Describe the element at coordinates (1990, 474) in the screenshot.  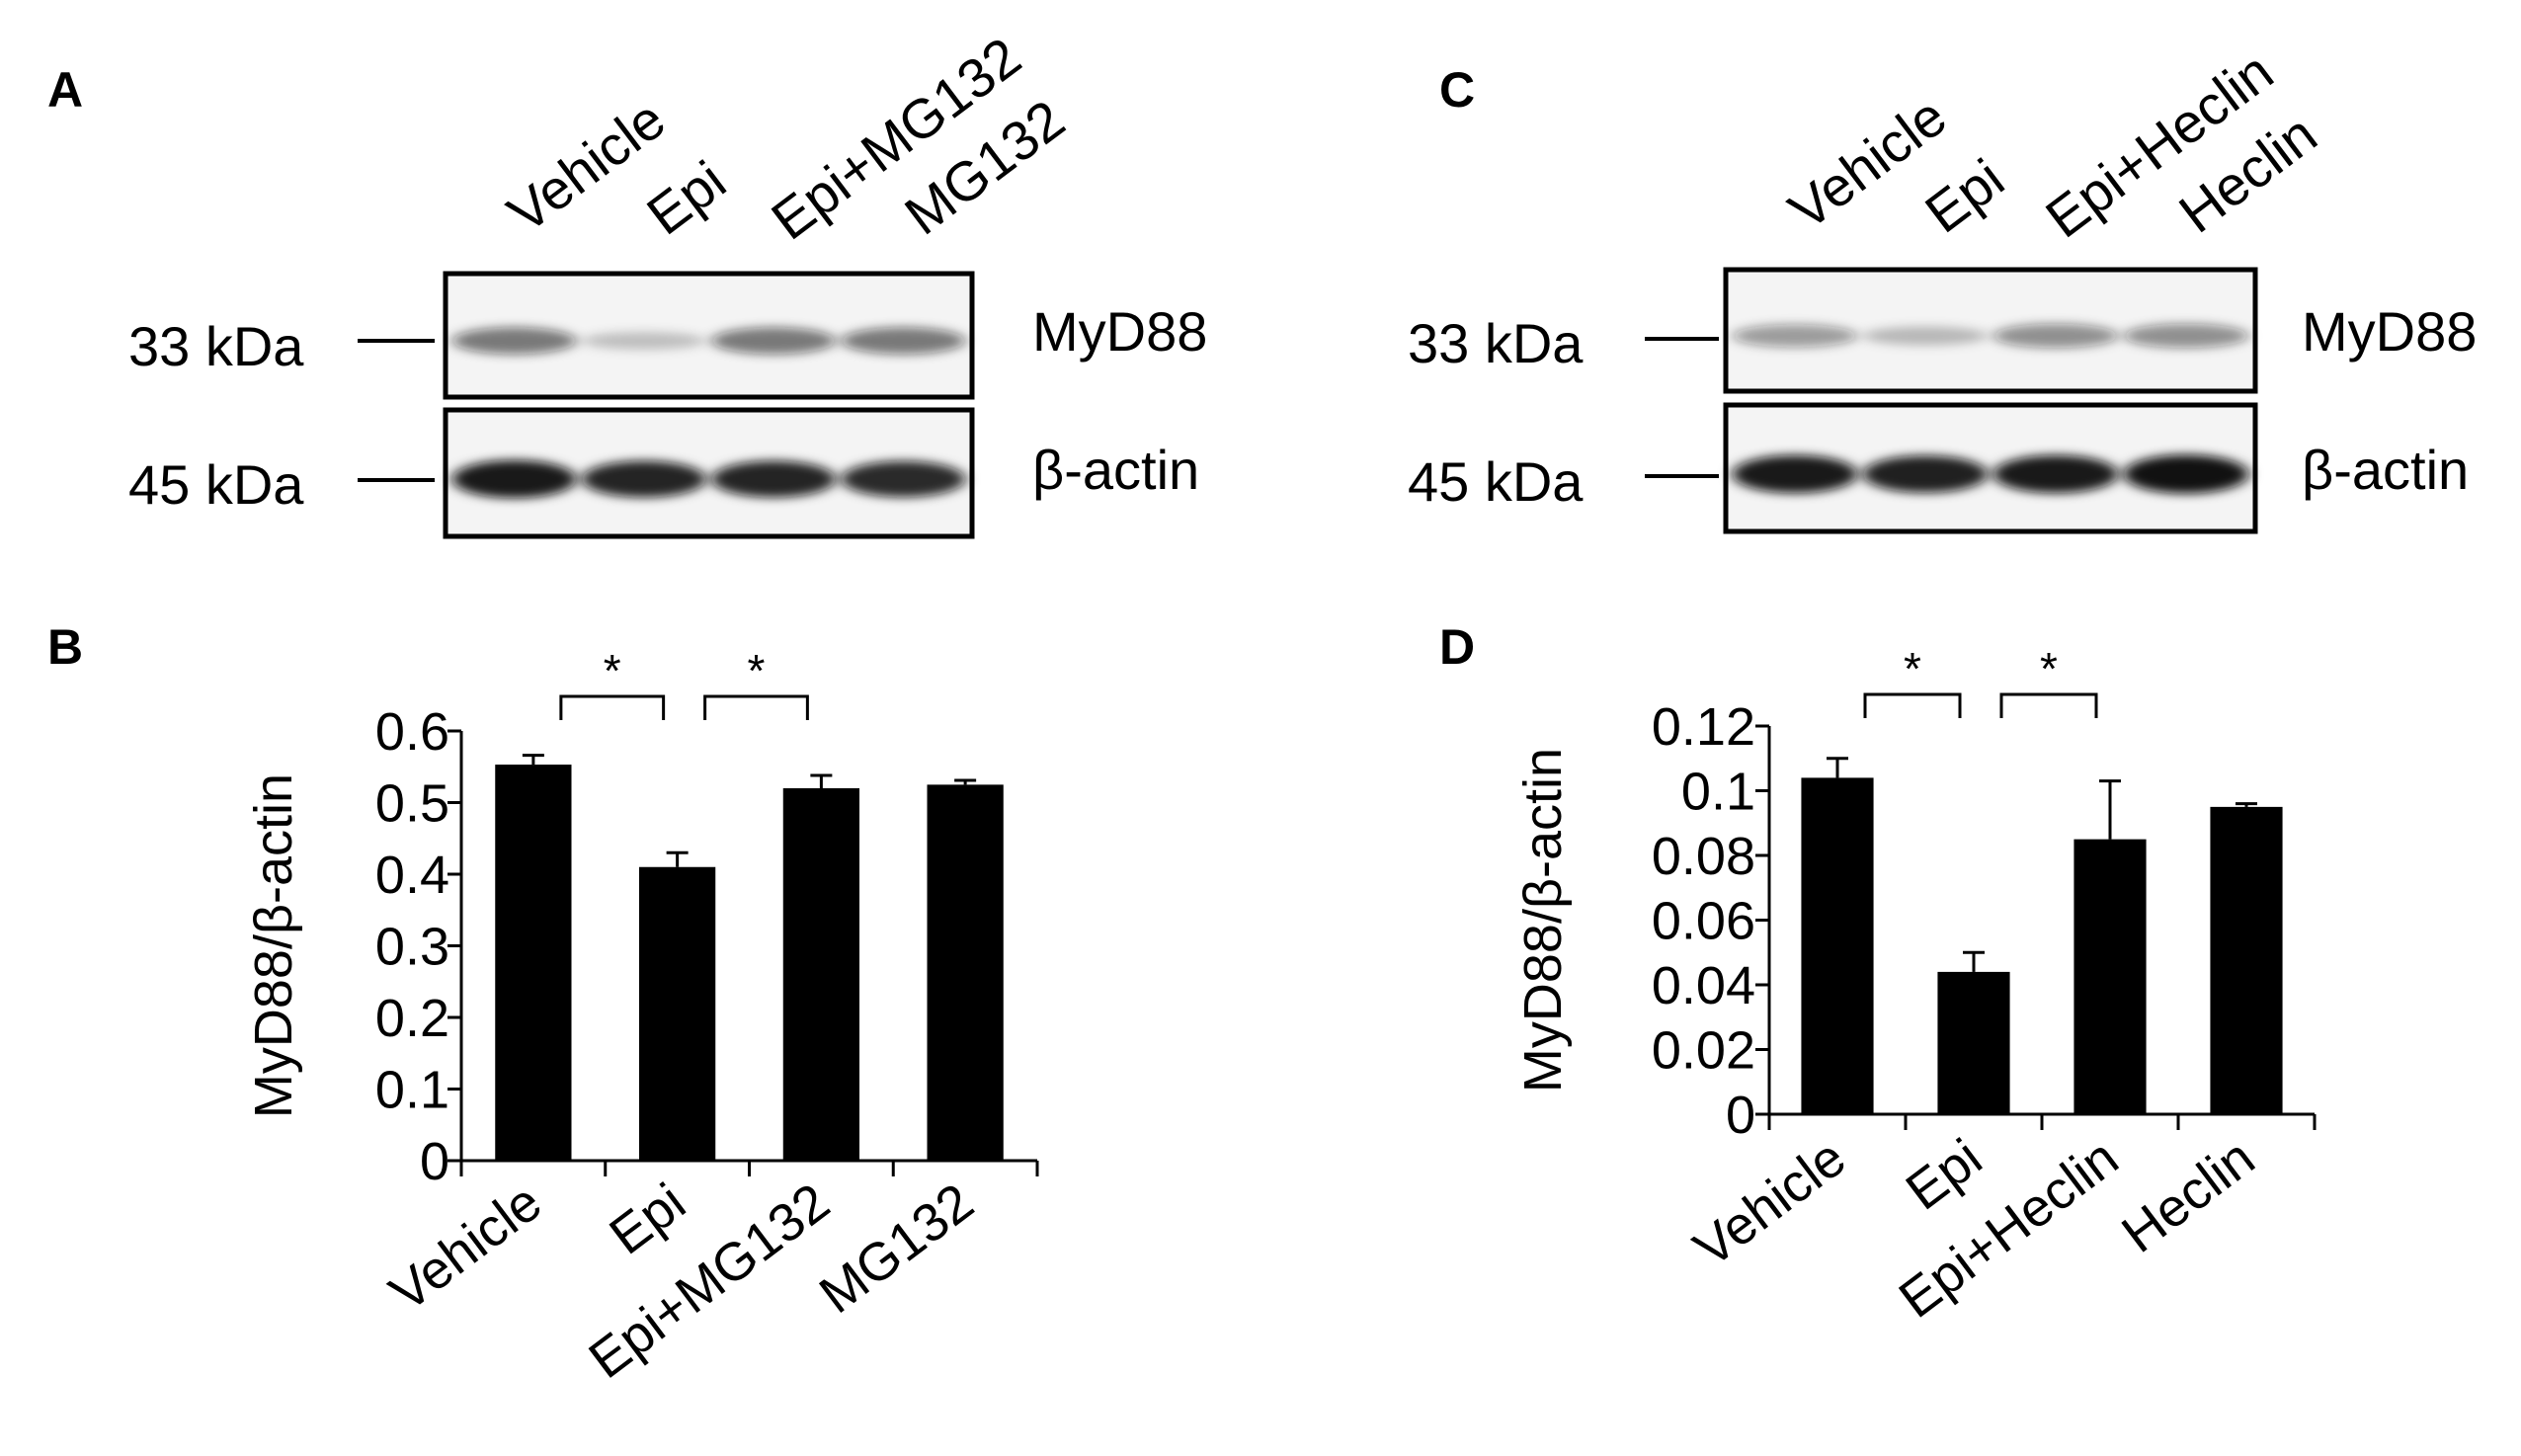
I see `blot-c-row-2-bands` at that location.